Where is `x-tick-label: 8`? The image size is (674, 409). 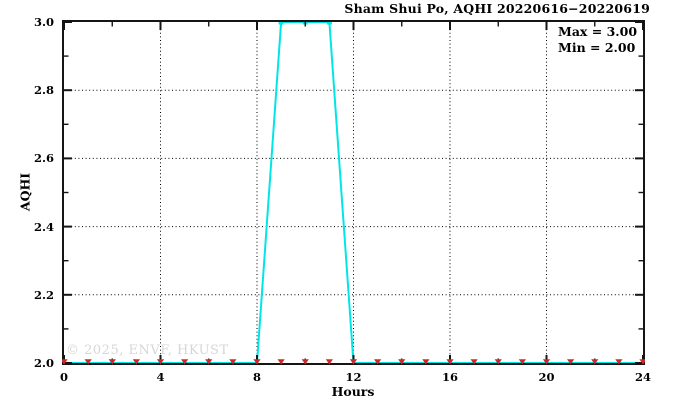
x-tick-label: 8 is located at coordinates (256, 377).